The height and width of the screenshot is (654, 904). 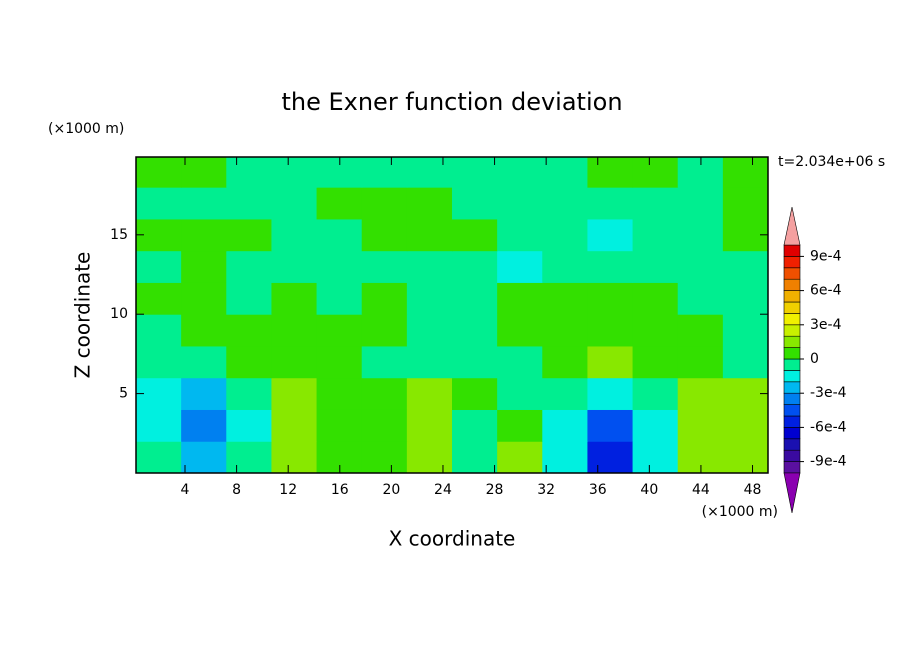 What do you see at coordinates (86, 129) in the screenshot?
I see `y-unit: (×1000 m)` at bounding box center [86, 129].